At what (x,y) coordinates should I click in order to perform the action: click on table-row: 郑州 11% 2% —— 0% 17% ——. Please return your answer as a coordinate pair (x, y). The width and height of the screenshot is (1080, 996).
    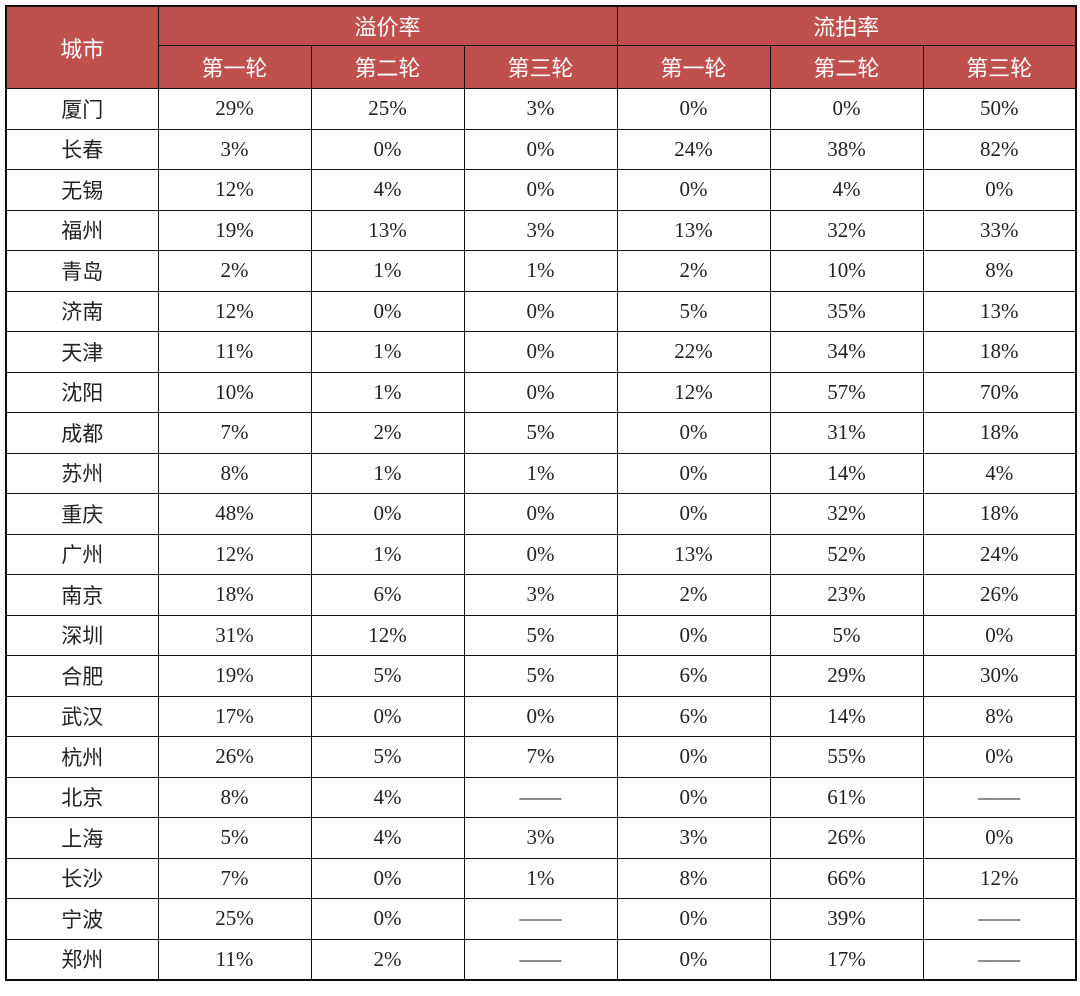
    Looking at the image, I should click on (541, 959).